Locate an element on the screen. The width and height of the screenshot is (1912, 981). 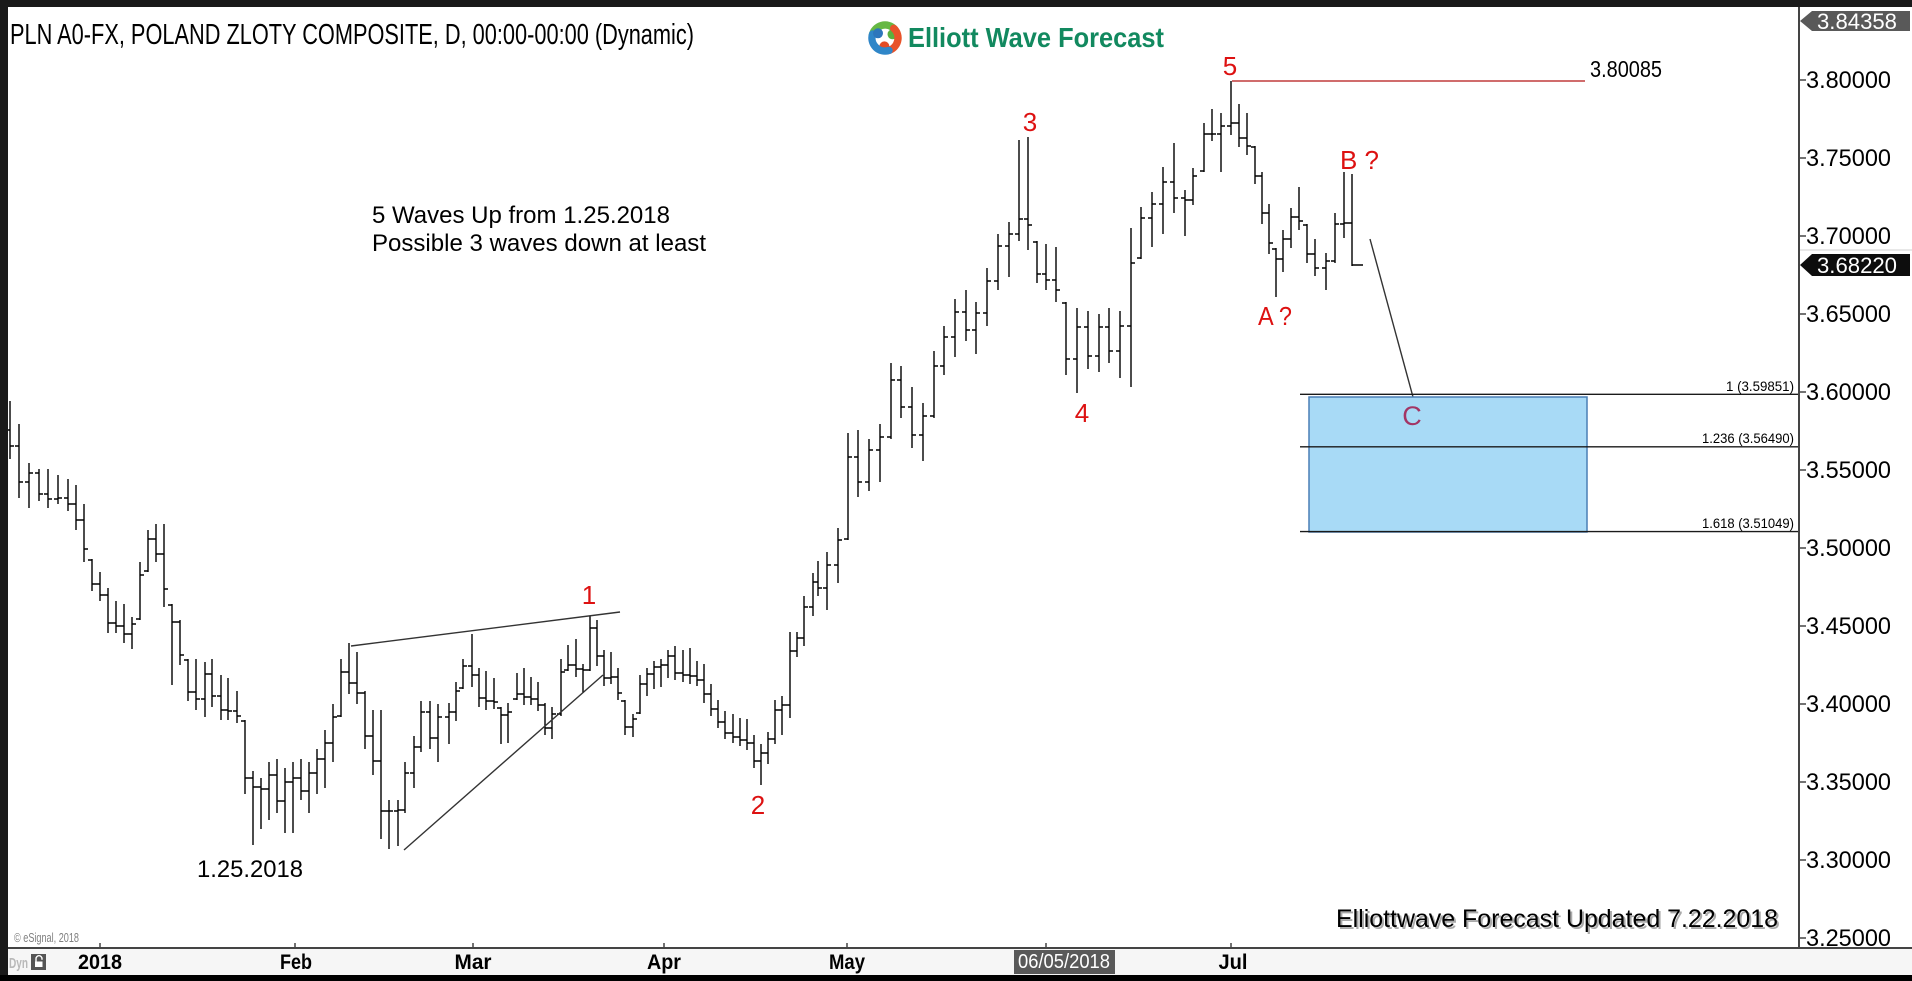
svg-text: 3.80000 is located at coordinates (1848, 80).